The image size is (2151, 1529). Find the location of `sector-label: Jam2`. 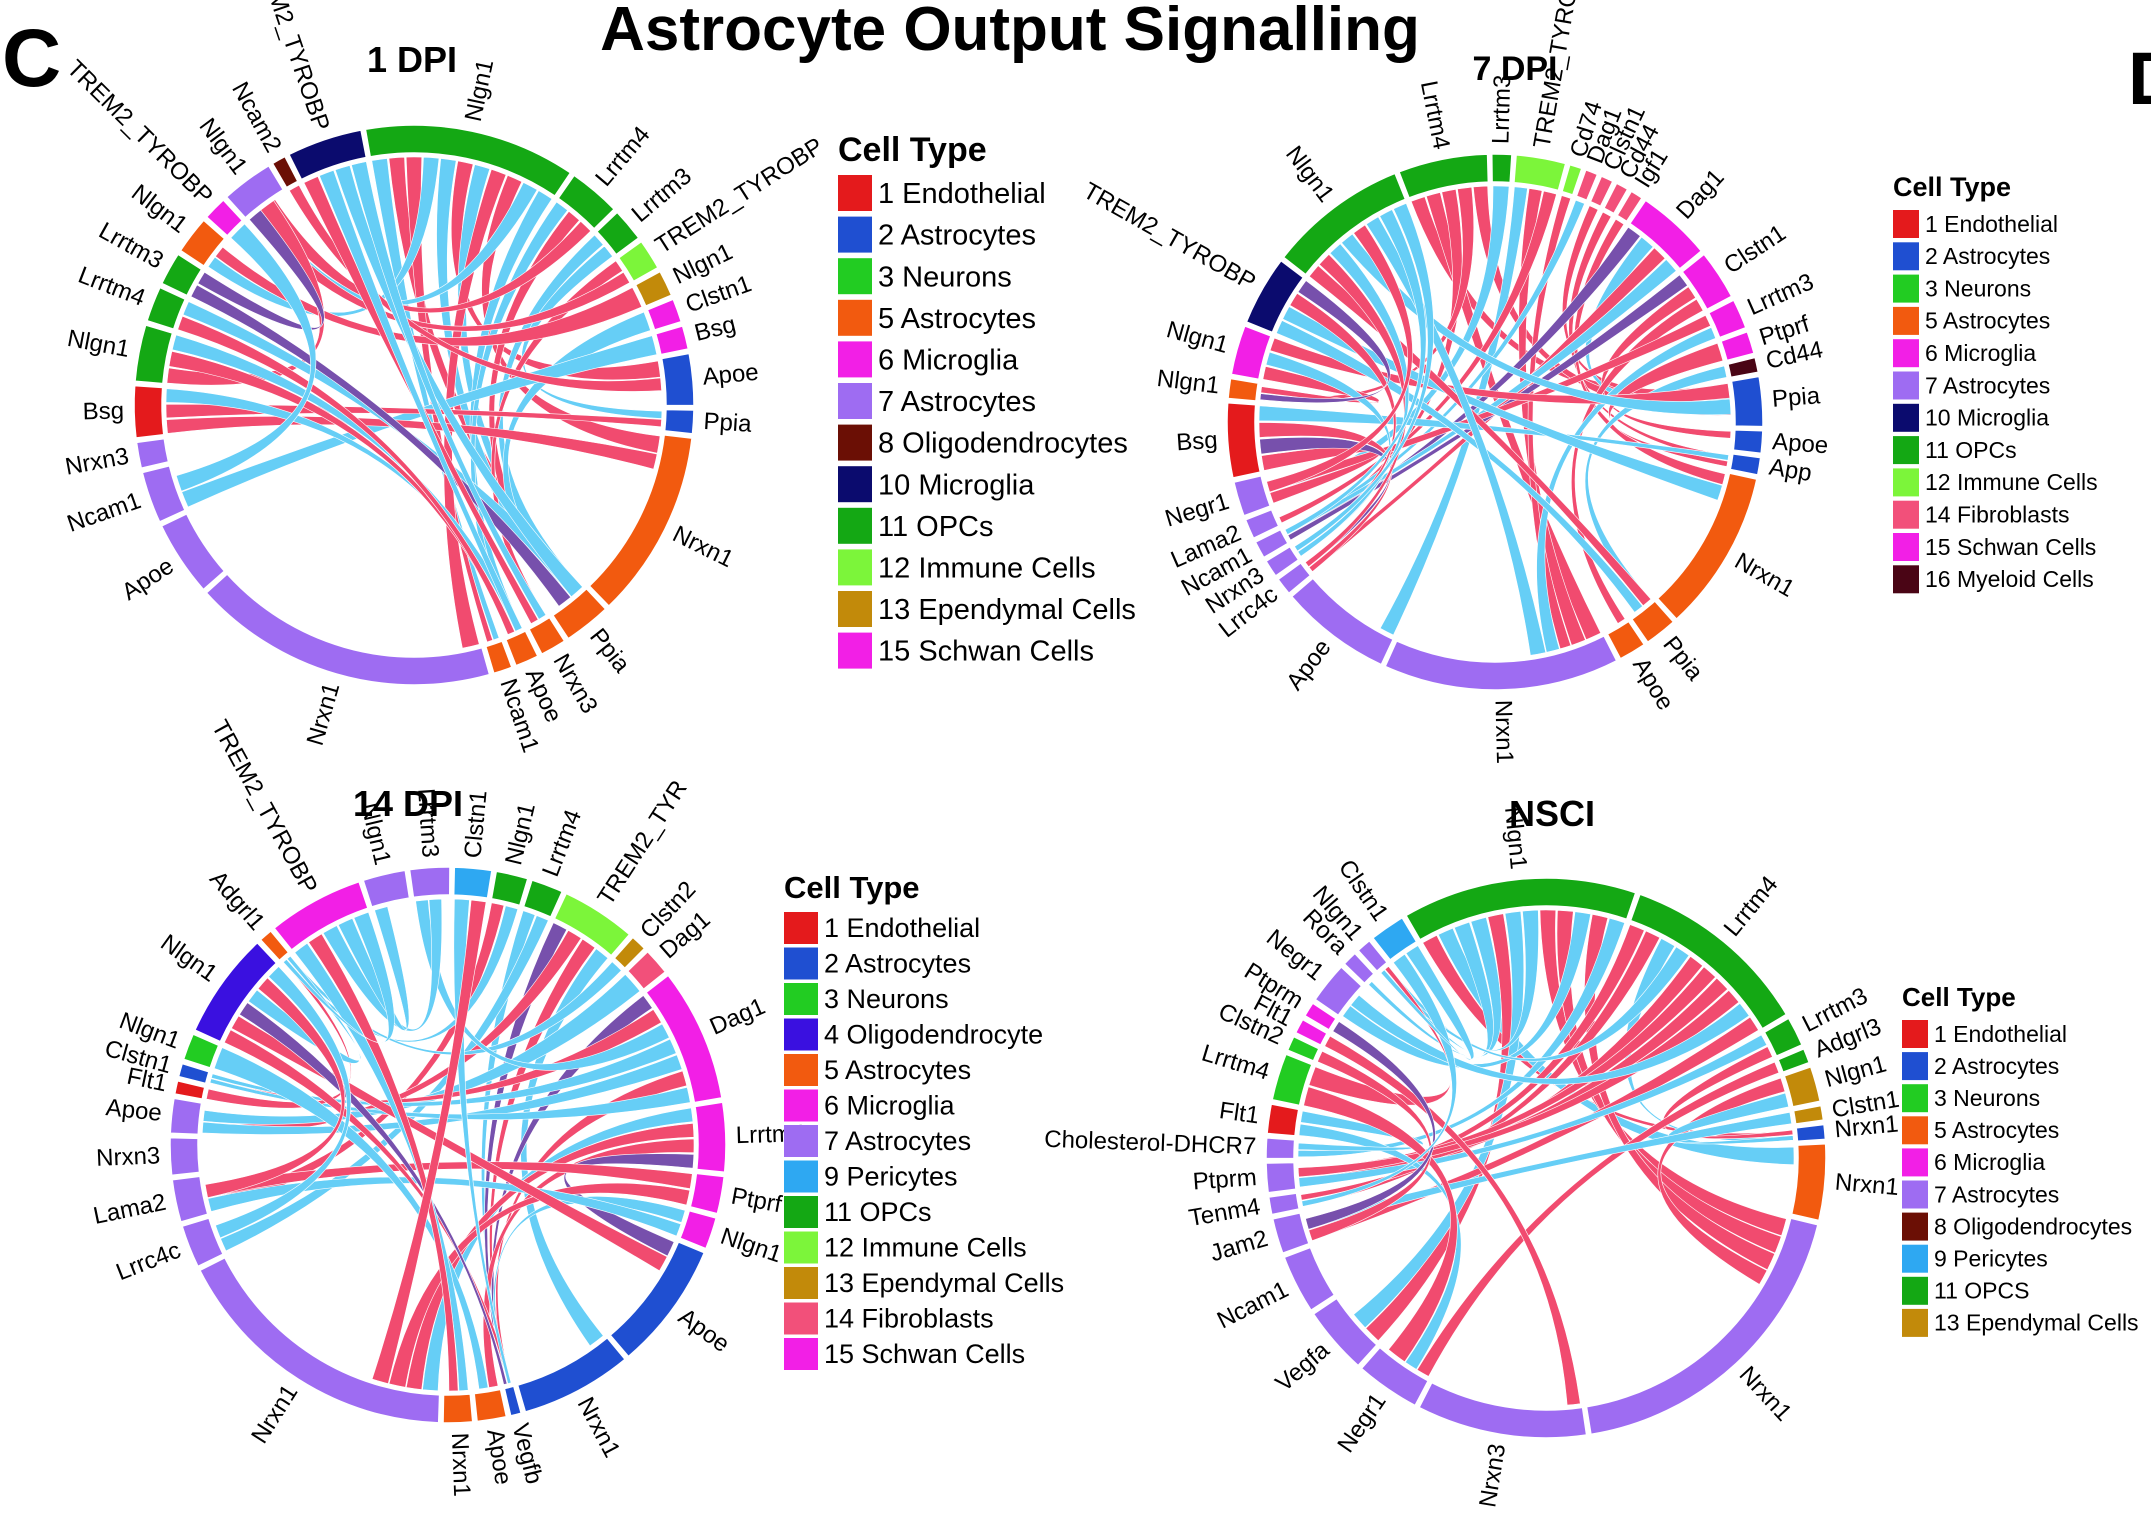

sector-label: Jam2 is located at coordinates (1239, 1246).